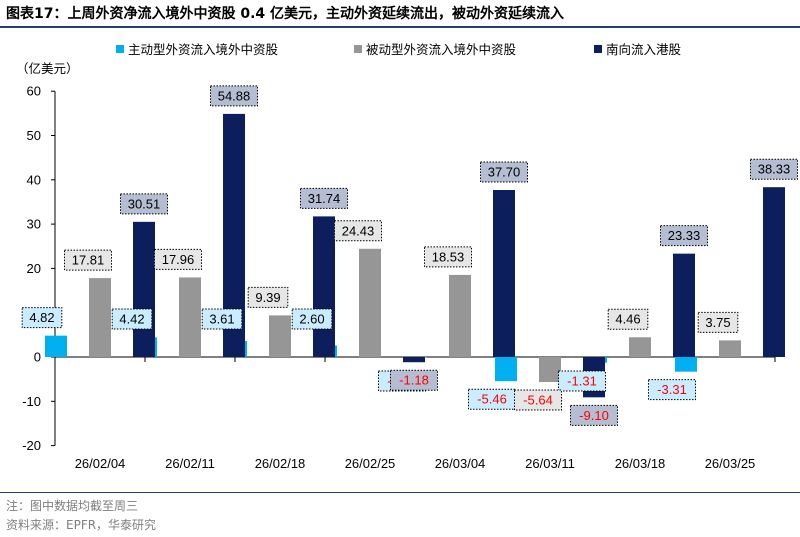 This screenshot has width=800, height=537. What do you see at coordinates (34, 179) in the screenshot?
I see `y-tick-label: 40` at bounding box center [34, 179].